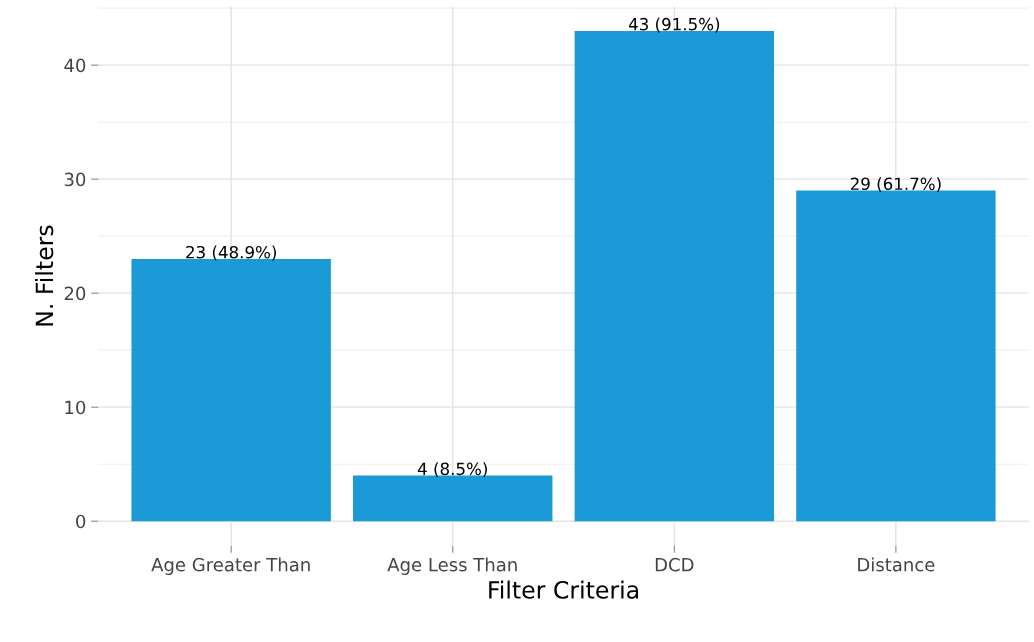 This screenshot has height=642, width=1034. Describe the element at coordinates (674, 25) in the screenshot. I see `data-label: 43 (91.5%)` at that location.